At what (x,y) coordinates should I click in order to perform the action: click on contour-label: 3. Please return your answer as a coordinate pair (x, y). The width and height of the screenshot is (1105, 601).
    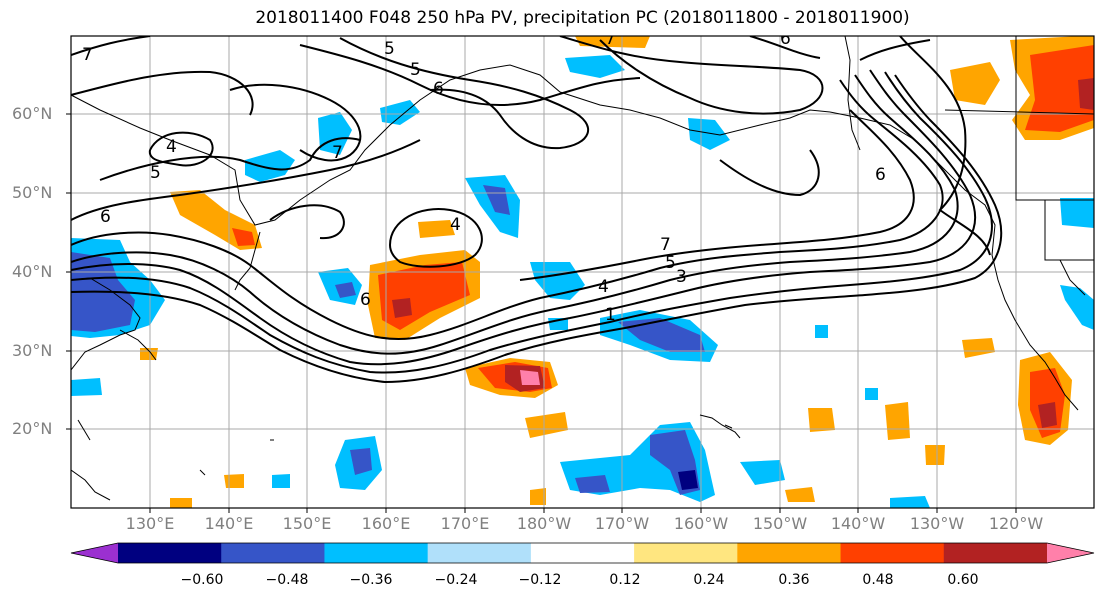
    Looking at the image, I should click on (681, 277).